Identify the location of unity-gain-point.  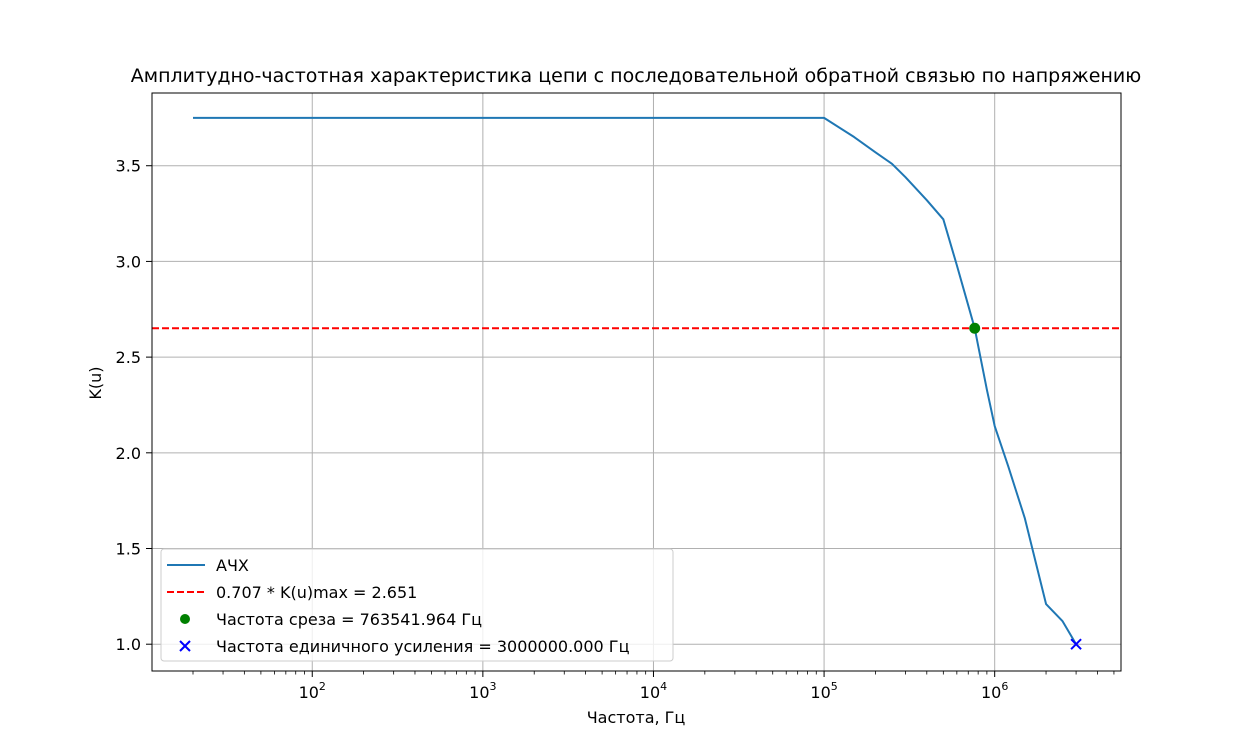
(1076, 644).